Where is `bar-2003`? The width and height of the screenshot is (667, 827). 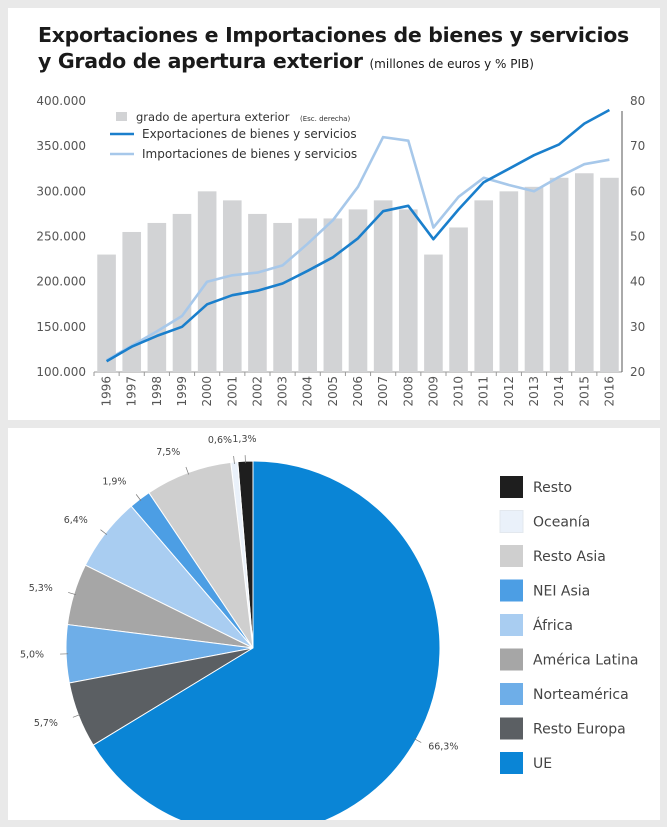 bar-2003 is located at coordinates (282, 297).